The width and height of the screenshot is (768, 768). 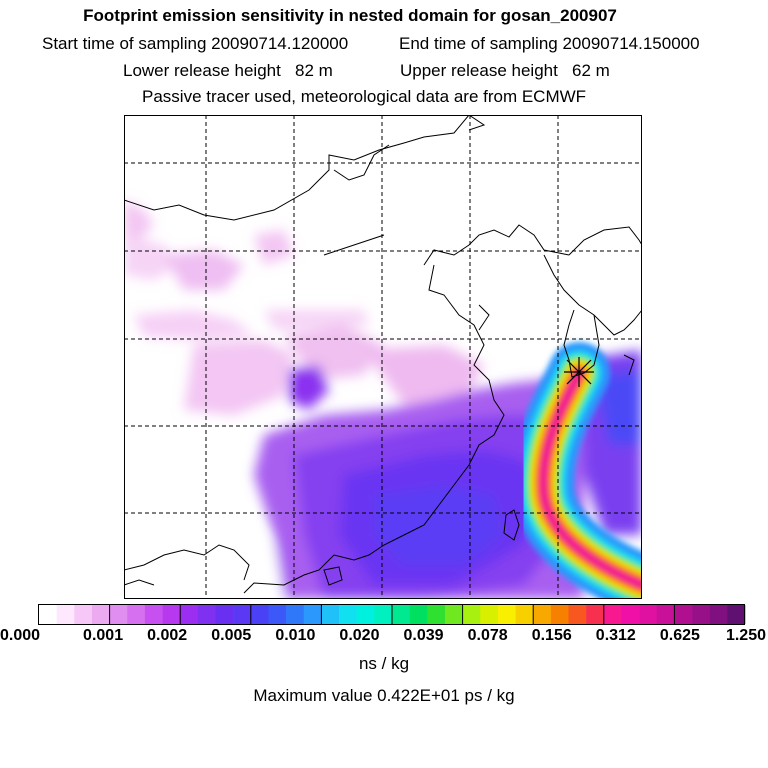 I want to click on colorbar-tick-label: 0.001, so click(x=103, y=635).